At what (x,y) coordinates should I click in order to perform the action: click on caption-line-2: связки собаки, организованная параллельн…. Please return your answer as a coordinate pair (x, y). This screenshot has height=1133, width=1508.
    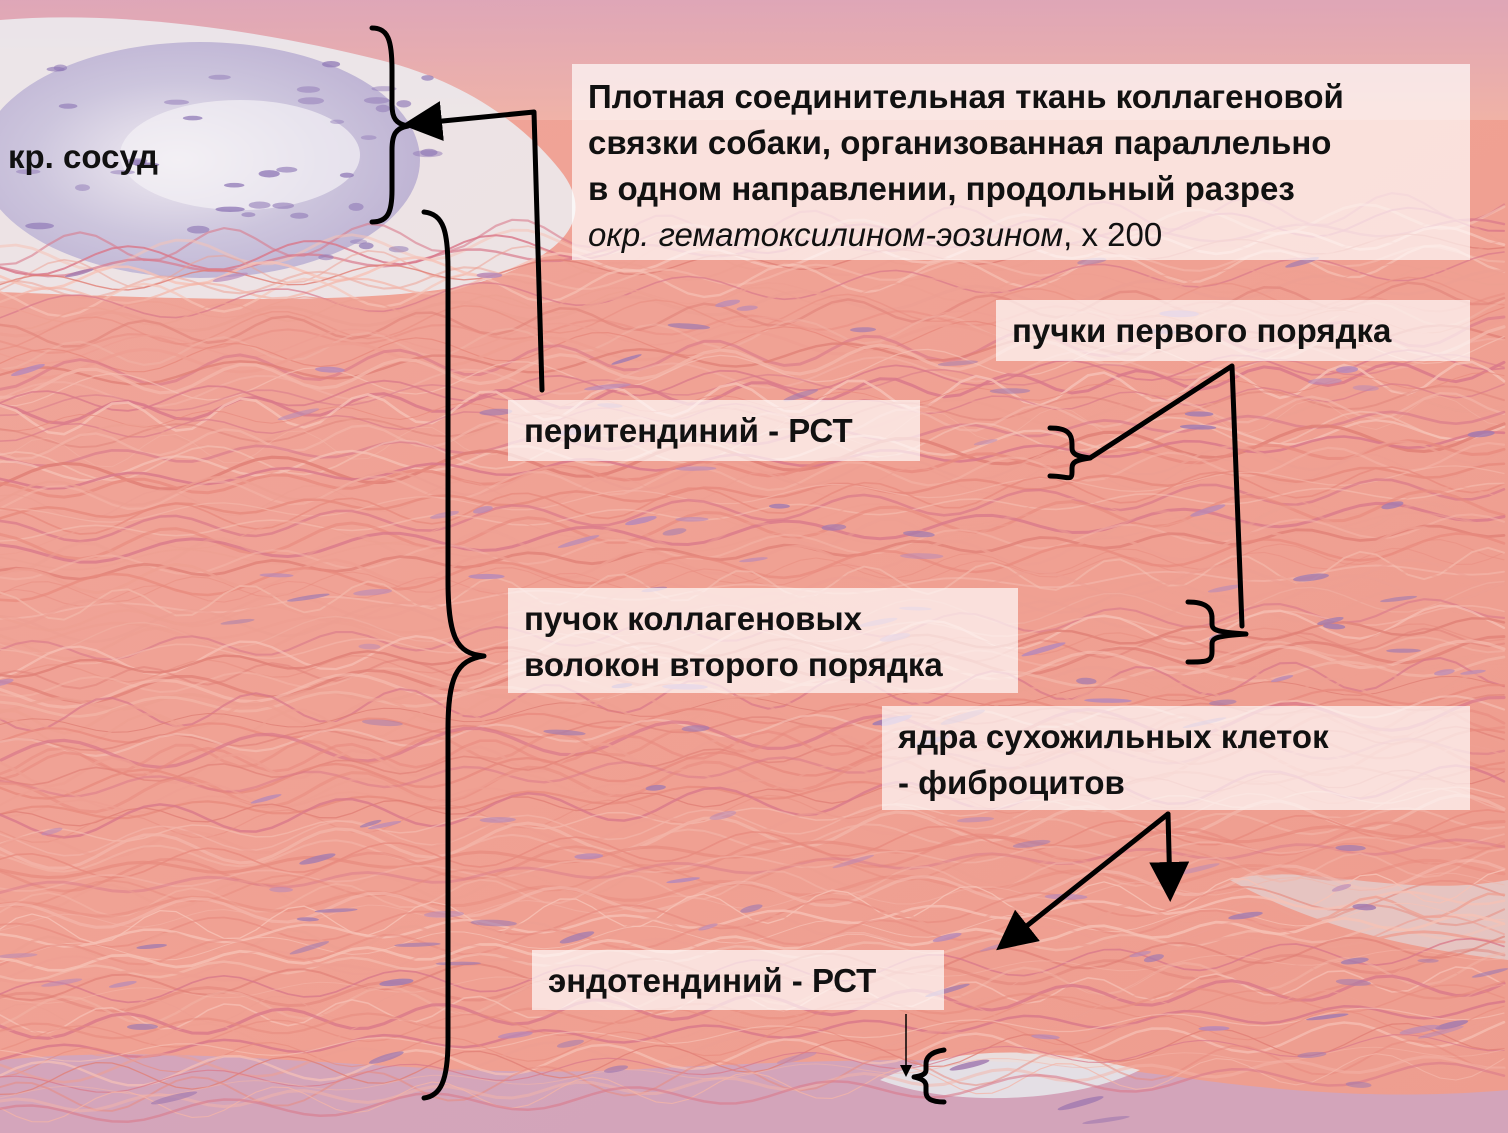
    Looking at the image, I should click on (960, 142).